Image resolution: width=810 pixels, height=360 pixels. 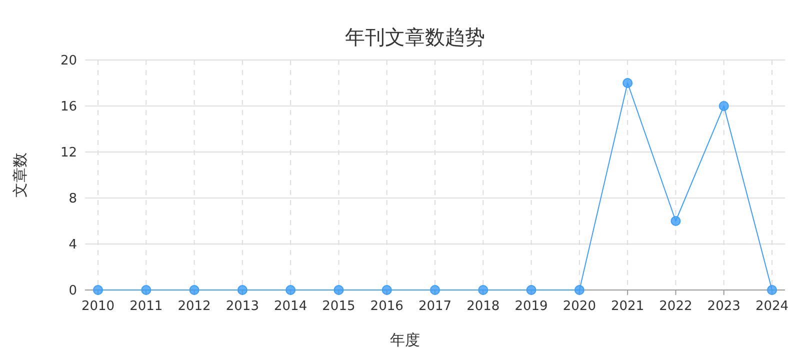 I want to click on x-tick-label: 2015, so click(x=339, y=306).